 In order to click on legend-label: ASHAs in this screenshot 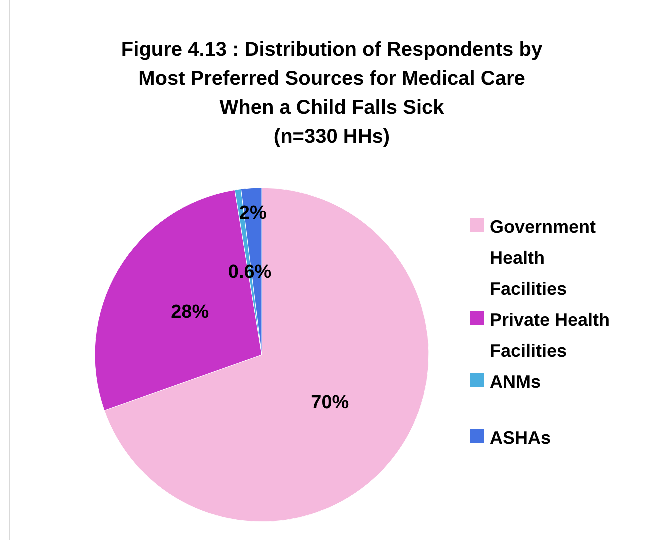, I will do `click(521, 438)`.